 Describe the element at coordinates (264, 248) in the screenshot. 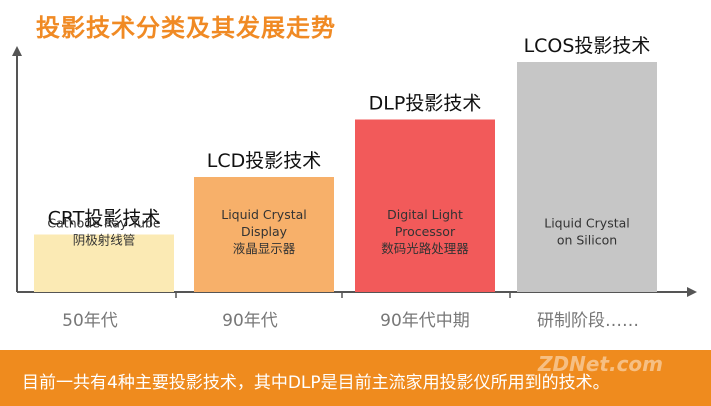

I see `bar-inner-label: 液晶显示器` at that location.